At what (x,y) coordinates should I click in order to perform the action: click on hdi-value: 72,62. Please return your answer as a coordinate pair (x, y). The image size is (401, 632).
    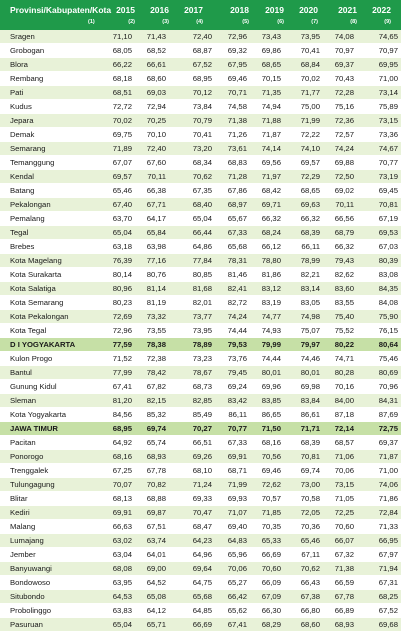
    Looking at the image, I should click on (267, 484).